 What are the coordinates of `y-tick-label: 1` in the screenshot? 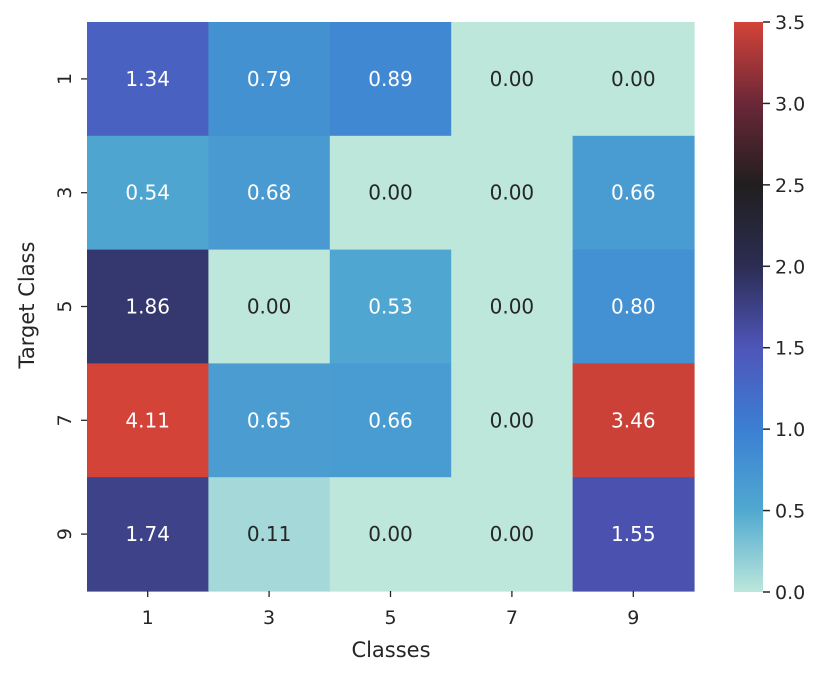 It's located at (65, 79).